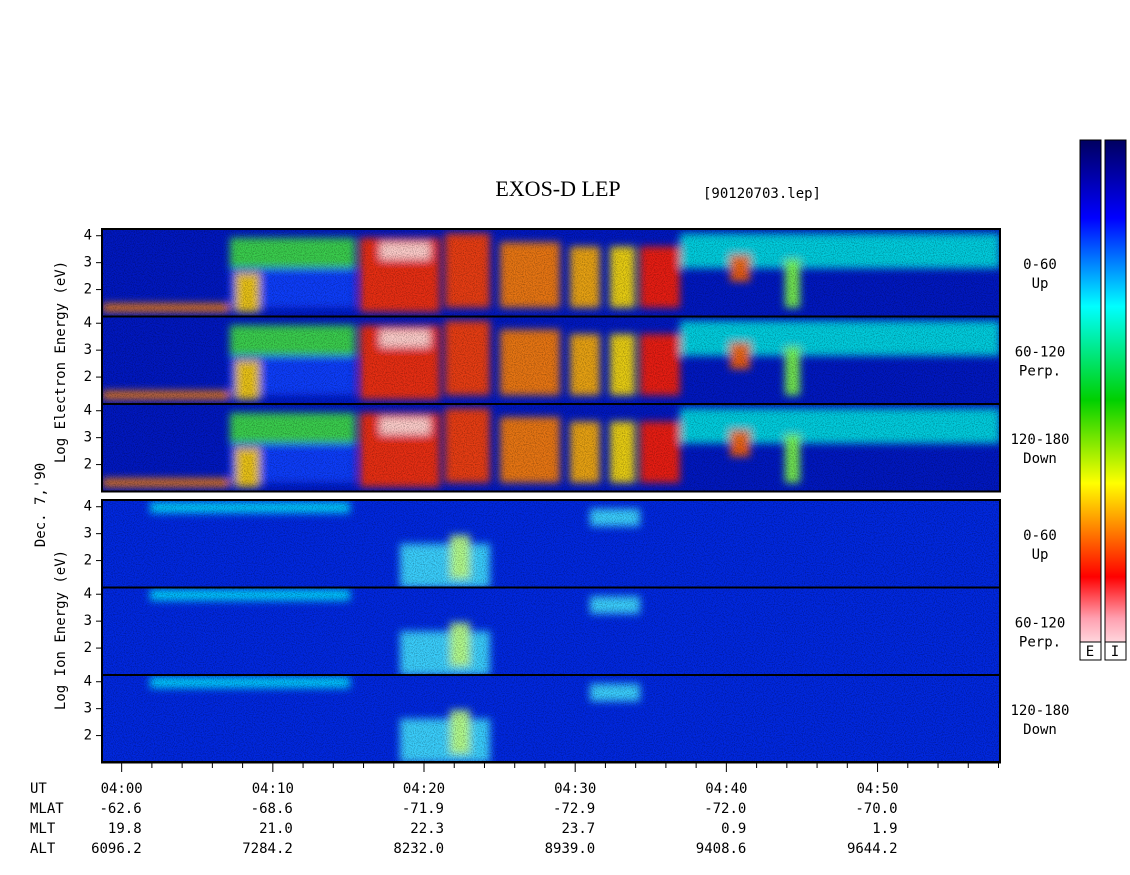 This screenshot has width=1130, height=875. Describe the element at coordinates (877, 789) in the screenshot. I see `x-tick-label: 04:50` at that location.